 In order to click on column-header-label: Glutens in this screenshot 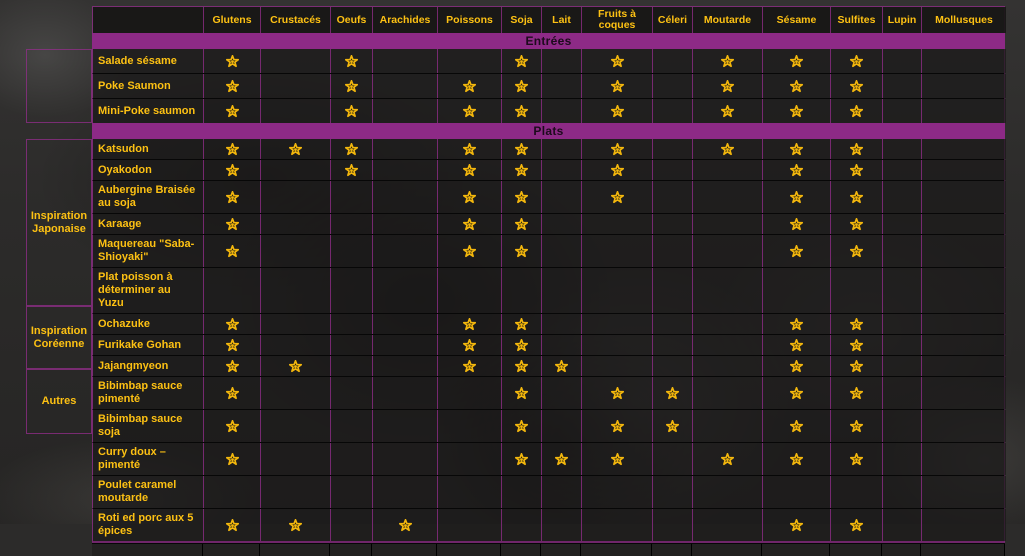, I will do `click(232, 19)`.